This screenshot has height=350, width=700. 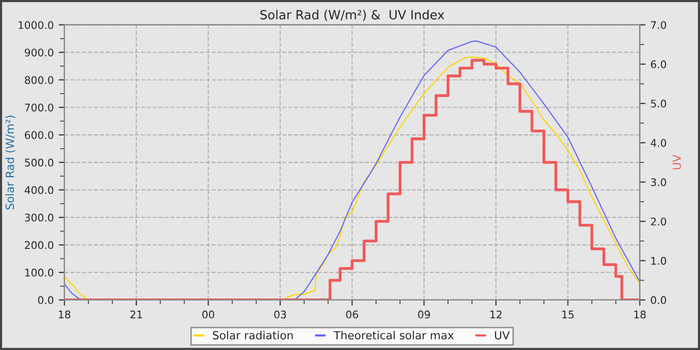 I want to click on y-tick-label: 700.0, so click(x=39, y=108).